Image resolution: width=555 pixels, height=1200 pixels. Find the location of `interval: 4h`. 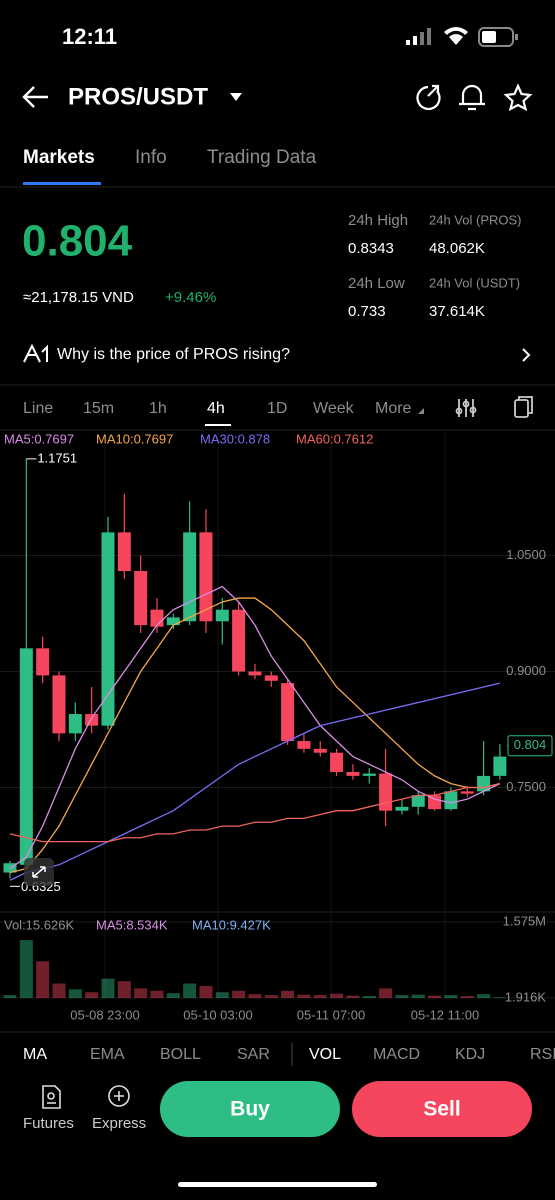

interval: 4h is located at coordinates (216, 408).